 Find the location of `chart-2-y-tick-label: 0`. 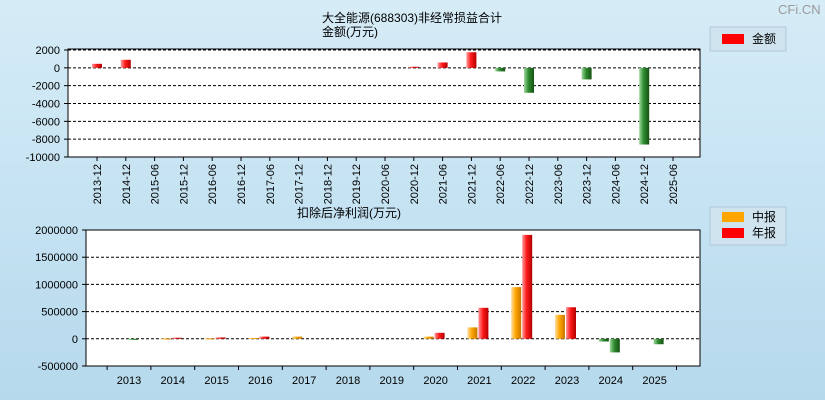

chart-2-y-tick-label: 0 is located at coordinates (75, 340).